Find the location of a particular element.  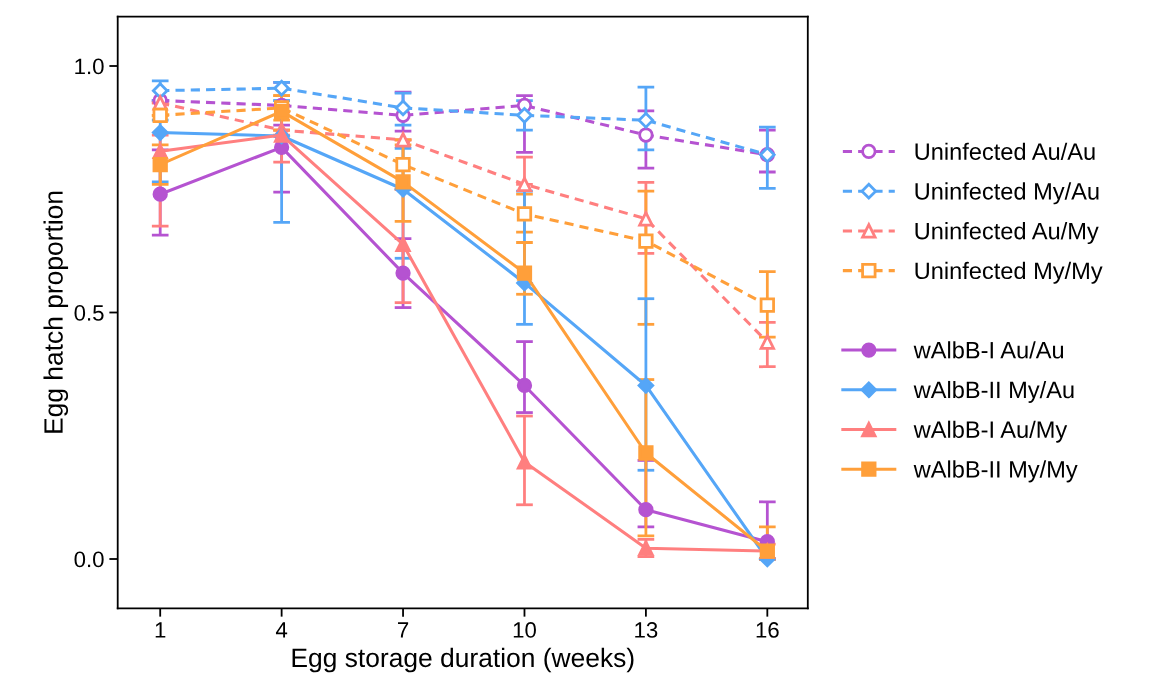

y-tick-label: 1.0 is located at coordinates (89, 66).